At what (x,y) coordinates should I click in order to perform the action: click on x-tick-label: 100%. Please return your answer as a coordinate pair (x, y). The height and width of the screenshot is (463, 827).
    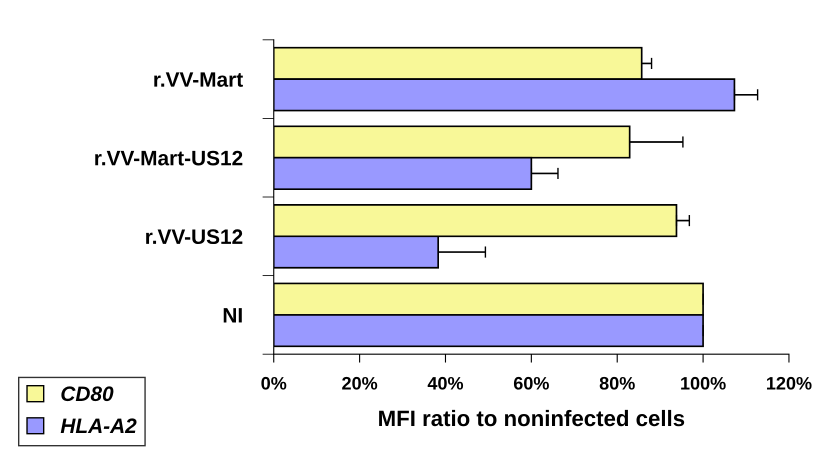
    Looking at the image, I should click on (703, 383).